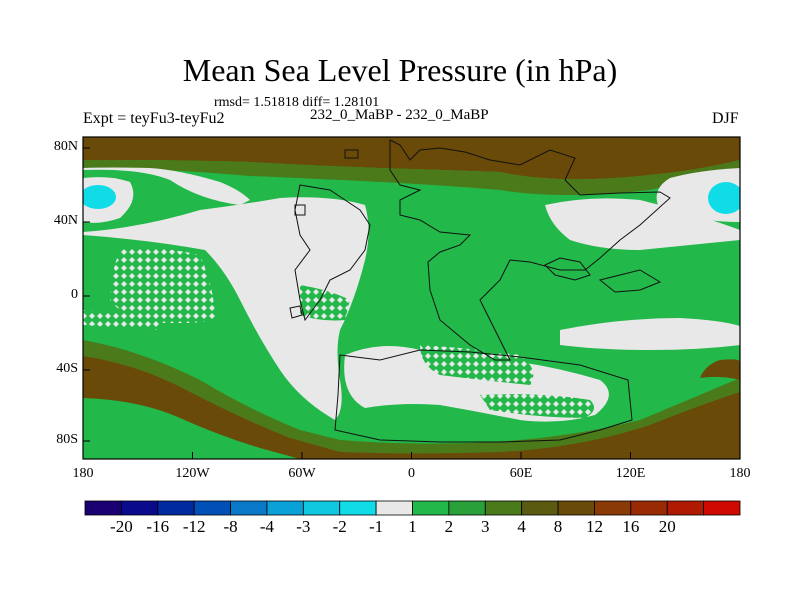 This screenshot has width=800, height=600. I want to click on colorbar-label: 3, so click(485, 526).